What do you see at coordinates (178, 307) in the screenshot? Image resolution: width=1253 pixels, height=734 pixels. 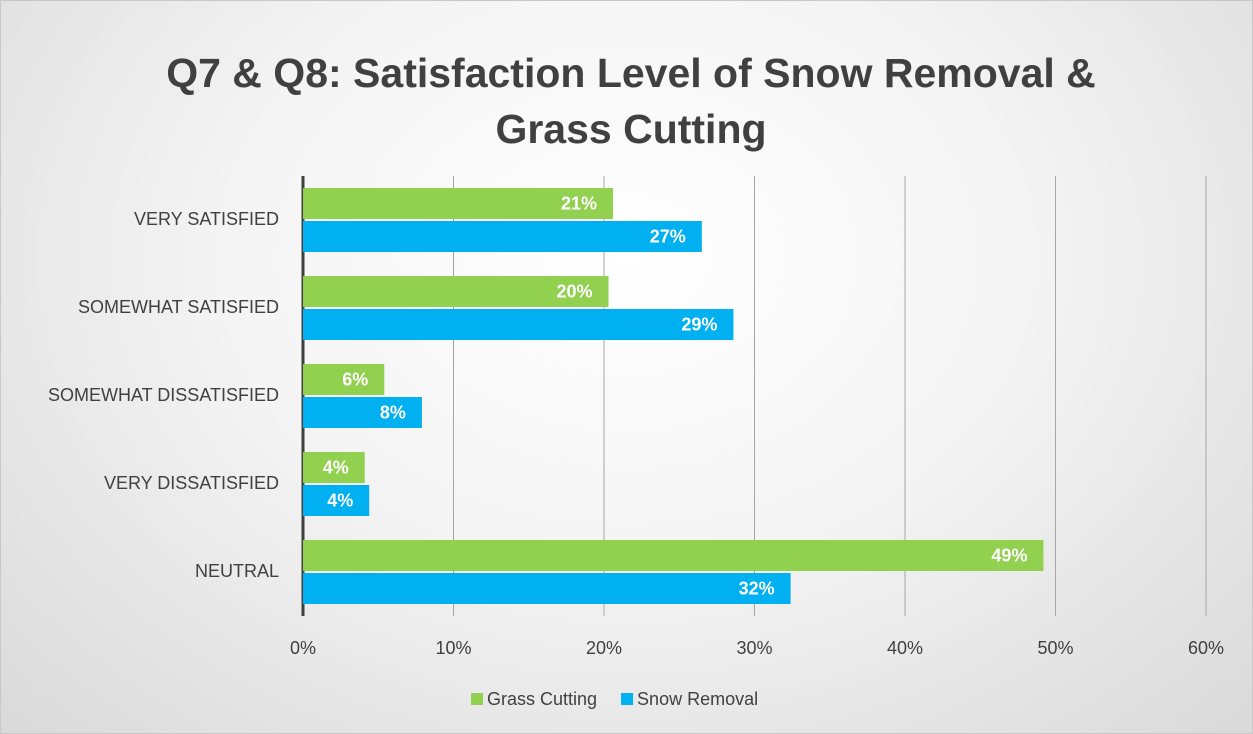 I see `y-tick-label: SOMEWHAT SATISFIED` at bounding box center [178, 307].